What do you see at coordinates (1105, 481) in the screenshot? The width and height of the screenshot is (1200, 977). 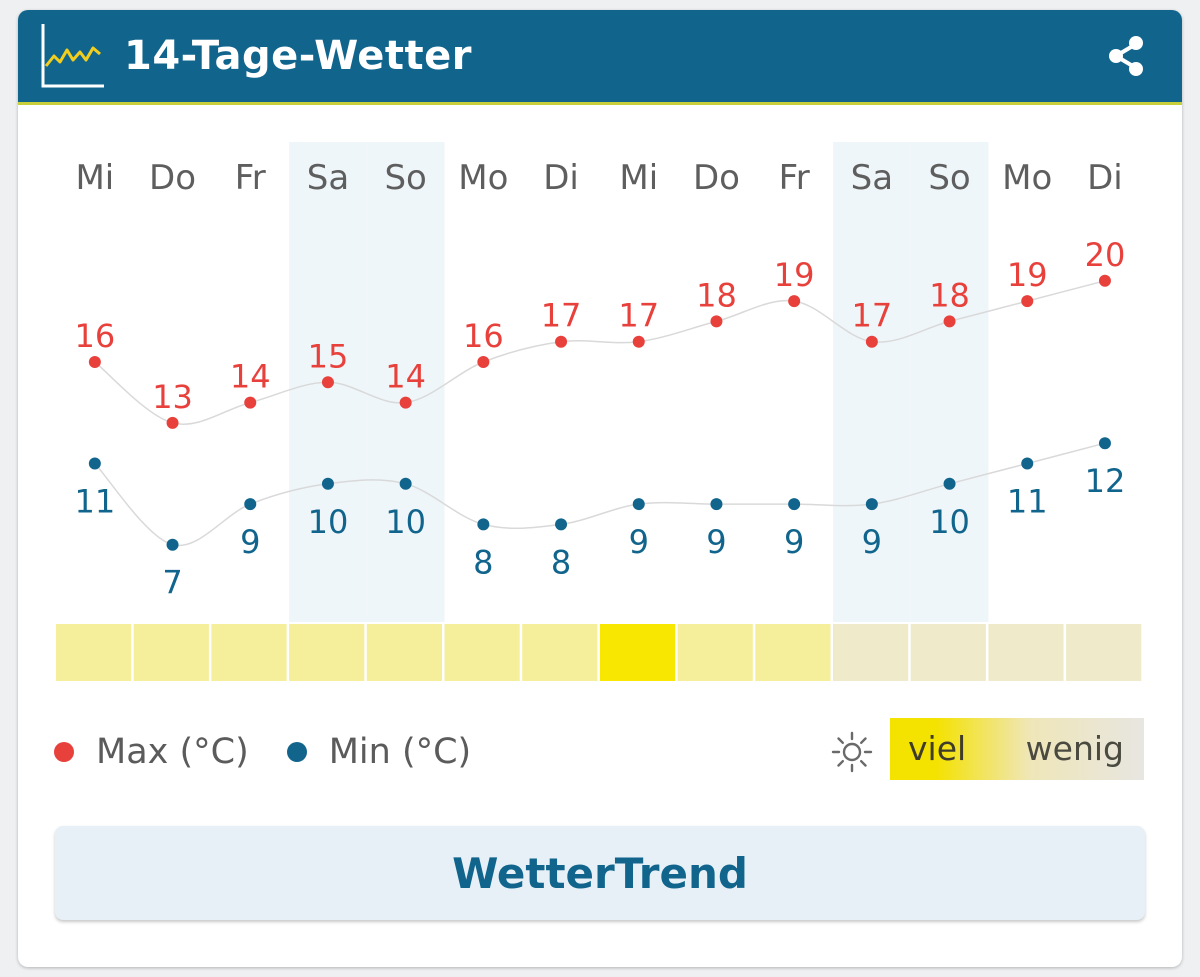 I see `min-data-label: 12` at bounding box center [1105, 481].